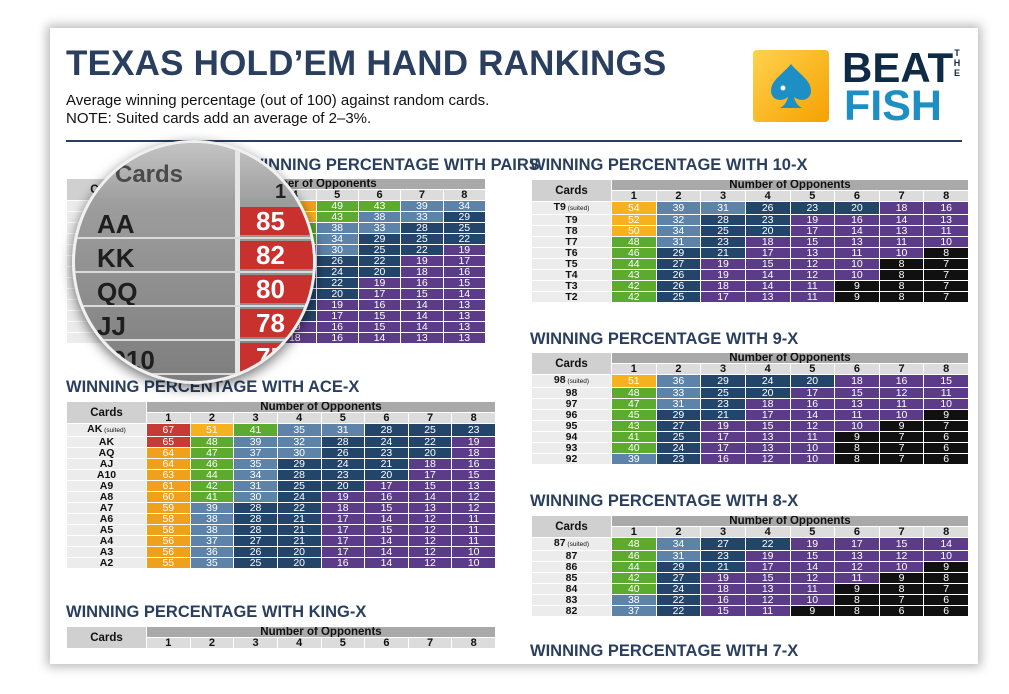 This screenshot has width=1009, height=694. I want to click on opponent-count-header: 3, so click(723, 196).